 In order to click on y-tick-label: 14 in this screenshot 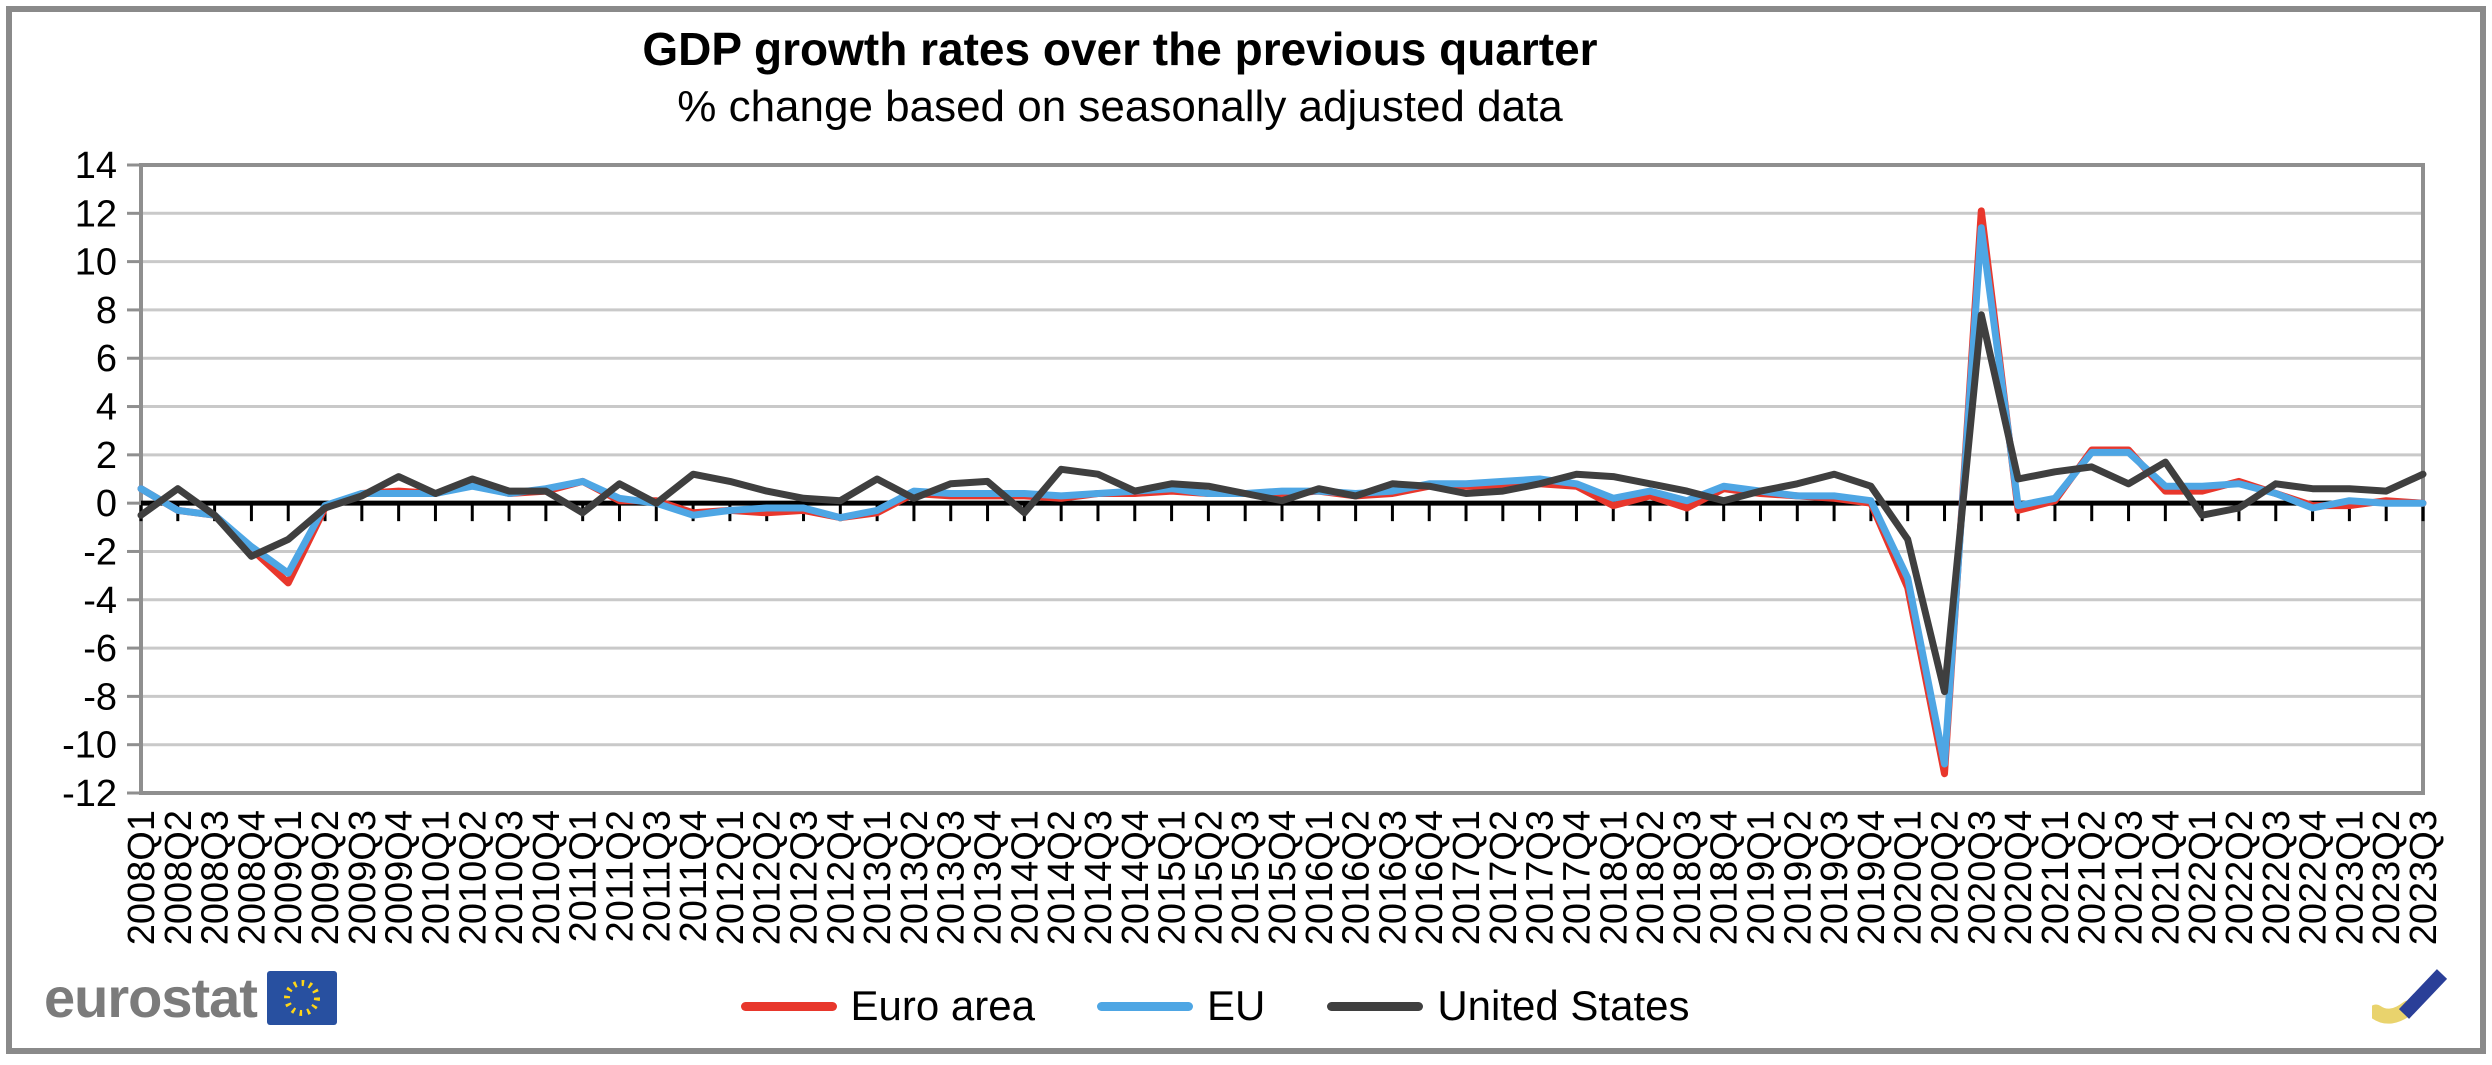, I will do `click(96, 166)`.